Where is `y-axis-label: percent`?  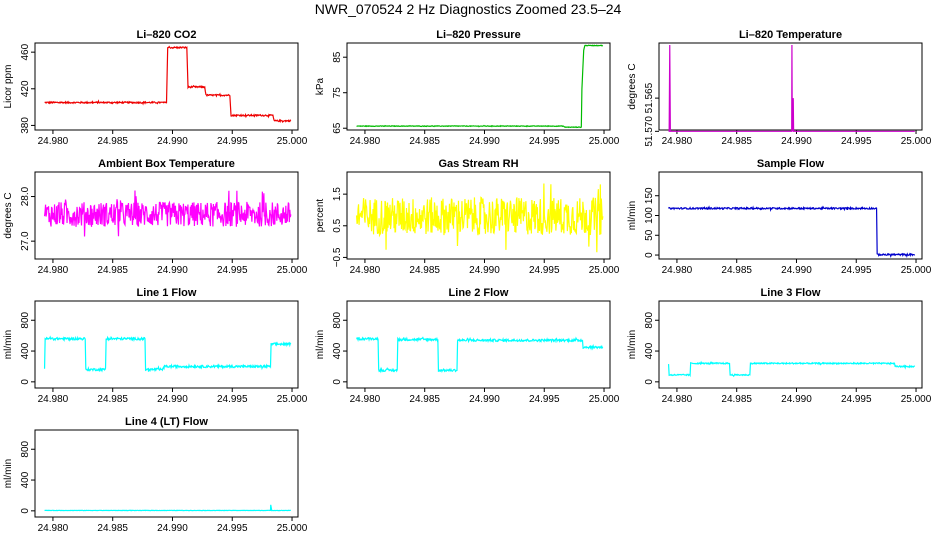 y-axis-label: percent is located at coordinates (320, 216).